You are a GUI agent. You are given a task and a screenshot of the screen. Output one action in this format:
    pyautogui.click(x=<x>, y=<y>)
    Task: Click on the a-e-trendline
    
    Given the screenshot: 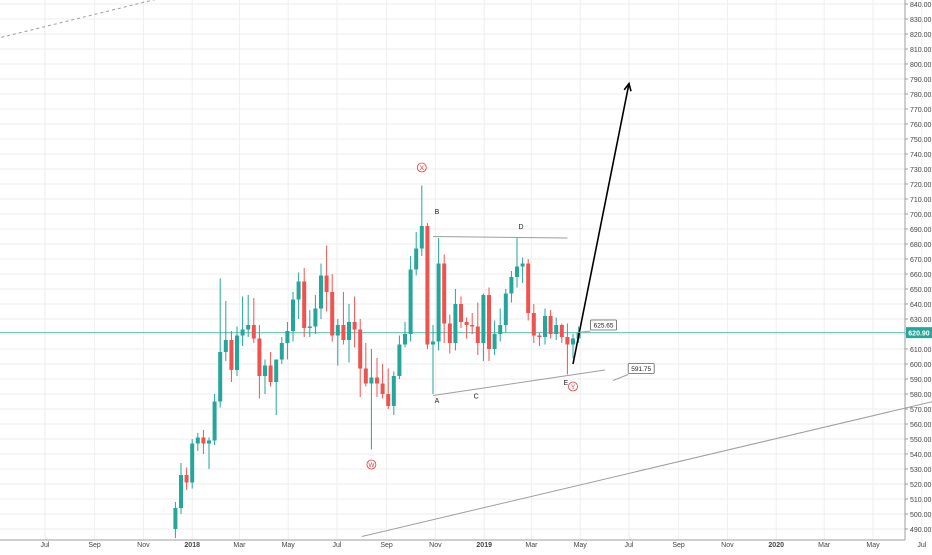 What is the action you would take?
    pyautogui.click(x=519, y=382)
    